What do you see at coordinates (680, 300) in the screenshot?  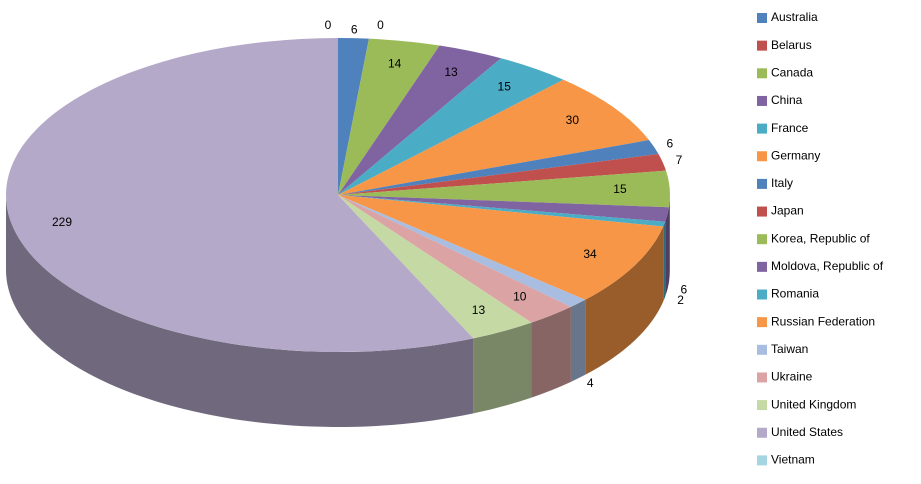 I see `data-label: 2` at bounding box center [680, 300].